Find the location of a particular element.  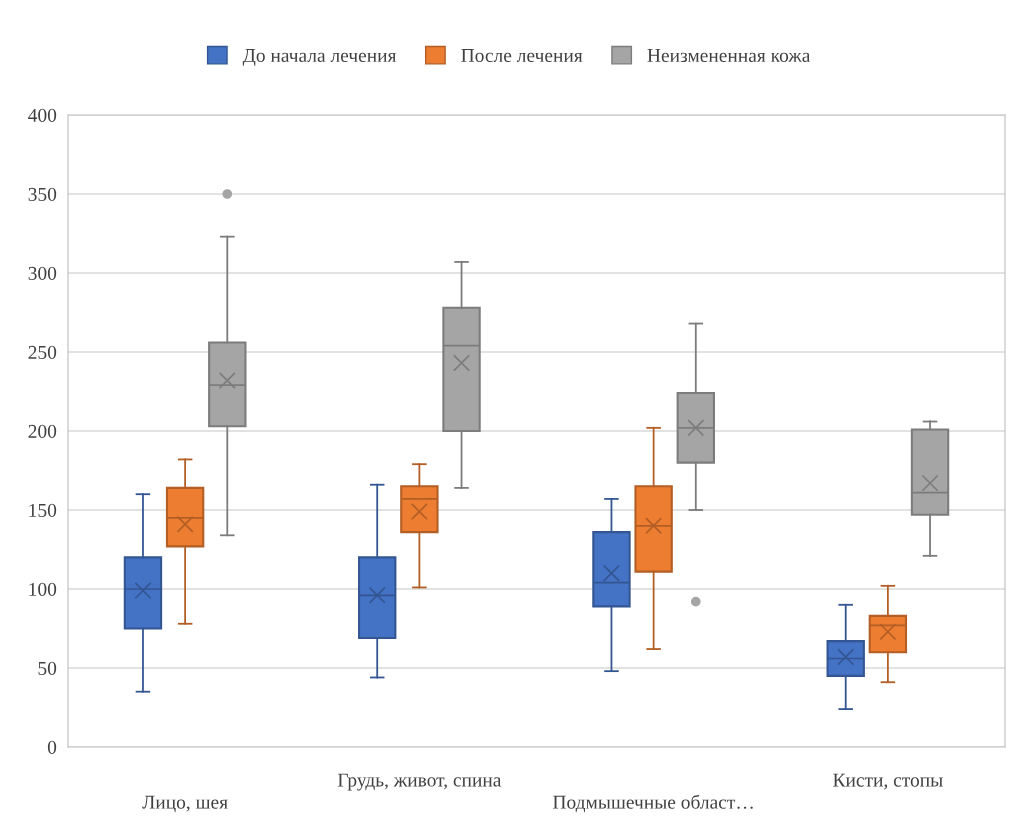

y-tick-label: 200 is located at coordinates (42, 431).